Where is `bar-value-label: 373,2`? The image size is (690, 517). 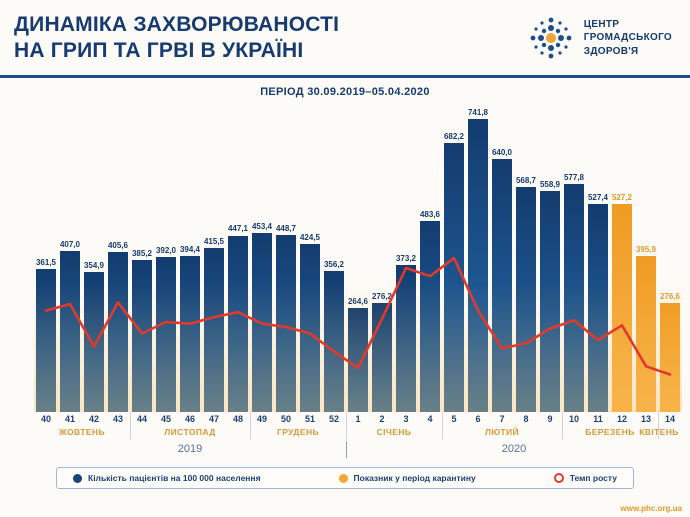 bar-value-label: 373,2 is located at coordinates (406, 258).